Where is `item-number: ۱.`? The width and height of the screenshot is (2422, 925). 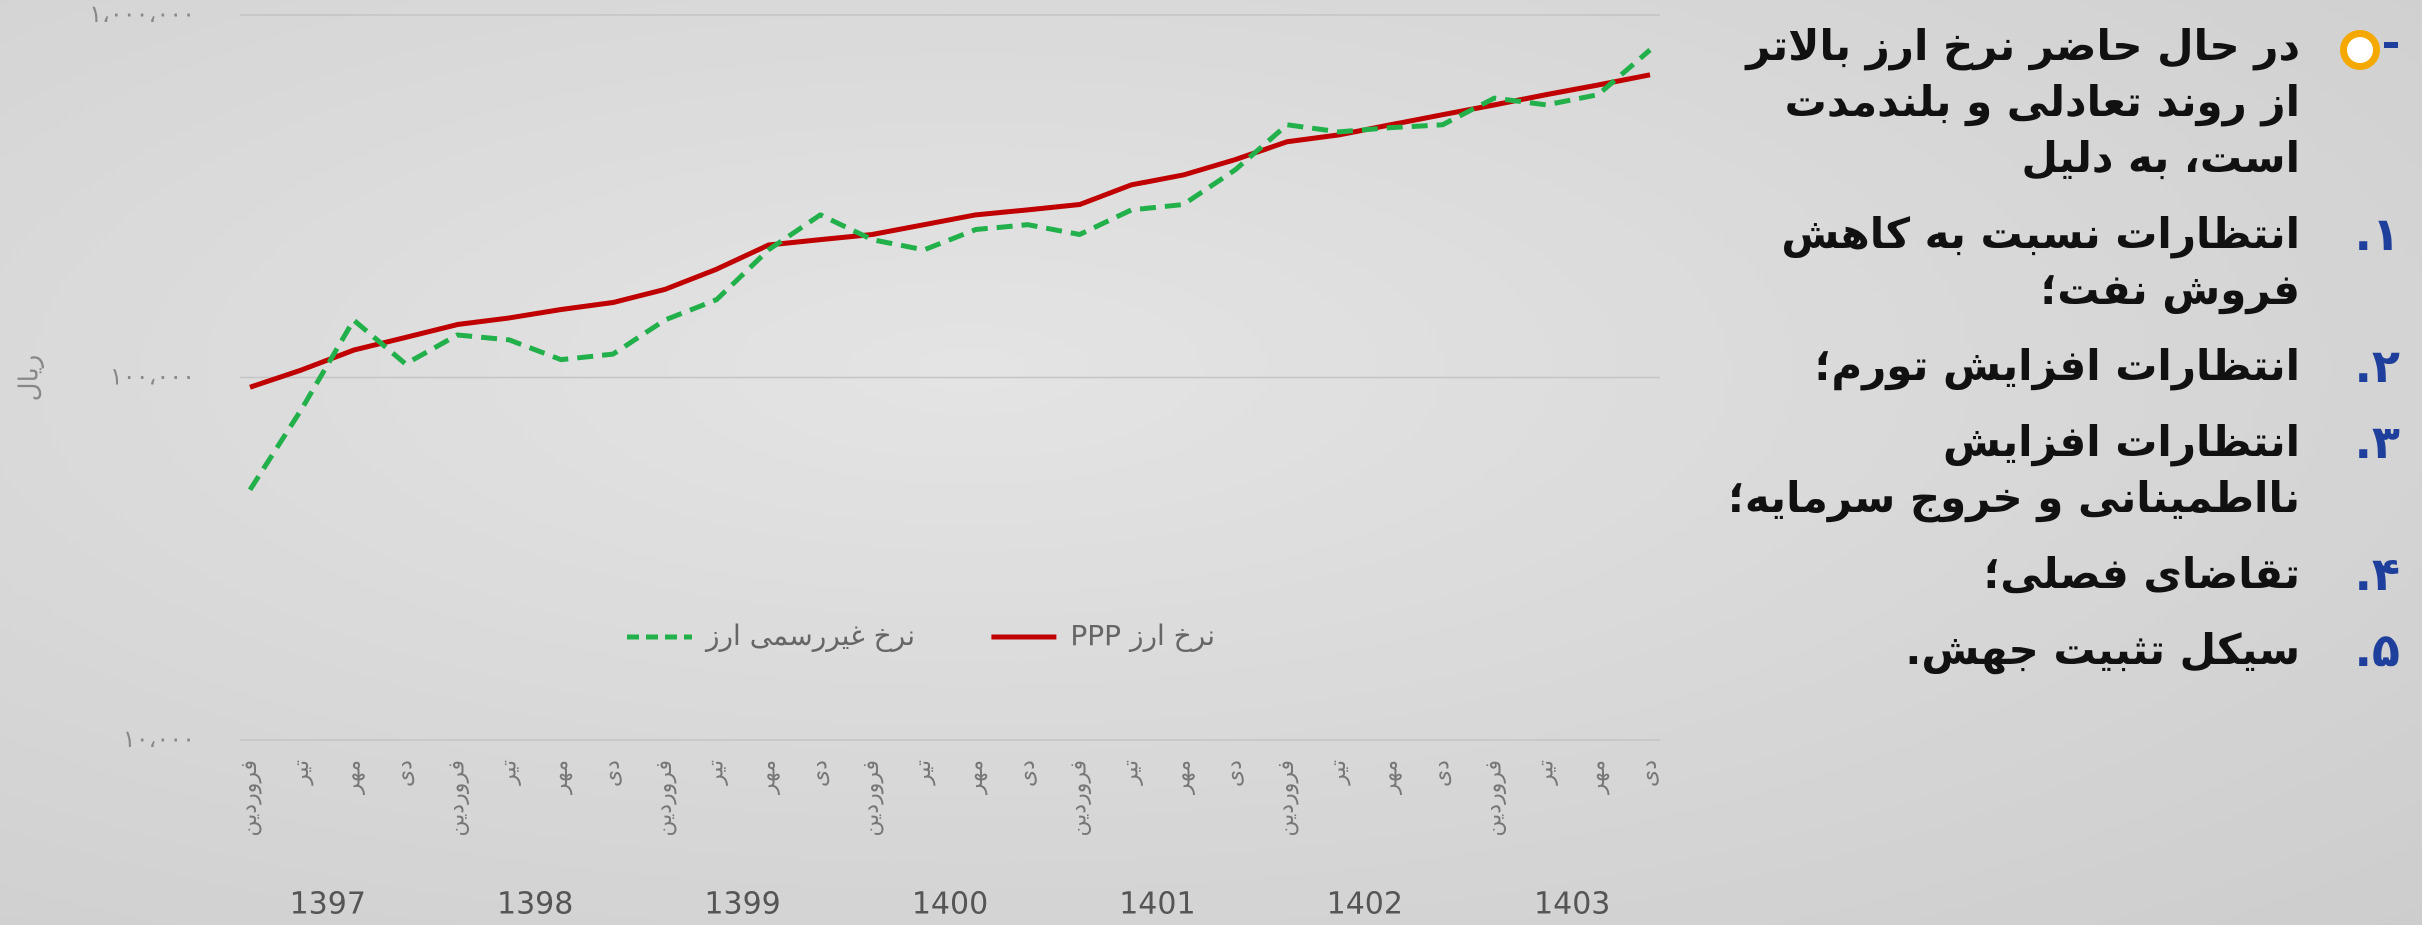
item-number: ۱. is located at coordinates (2377, 234).